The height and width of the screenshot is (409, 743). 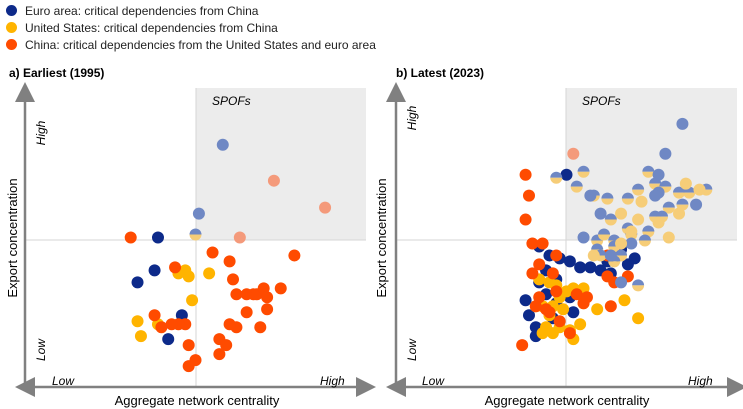 I want to click on spof-quadrant-earliest, so click(x=281, y=164).